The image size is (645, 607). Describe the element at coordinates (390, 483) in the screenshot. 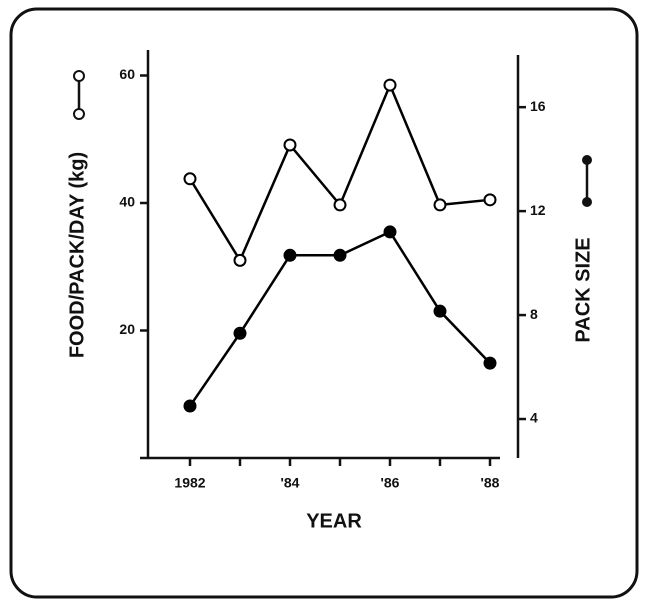

I see `x-tick-label: '86` at that location.